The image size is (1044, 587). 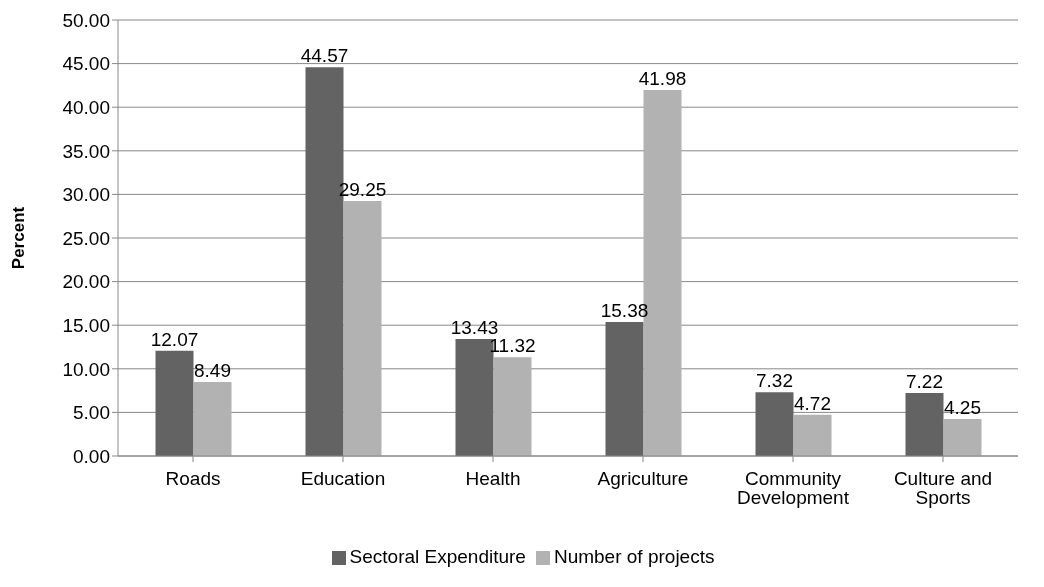 What do you see at coordinates (474, 327) in the screenshot?
I see `data-label: 13.43` at bounding box center [474, 327].